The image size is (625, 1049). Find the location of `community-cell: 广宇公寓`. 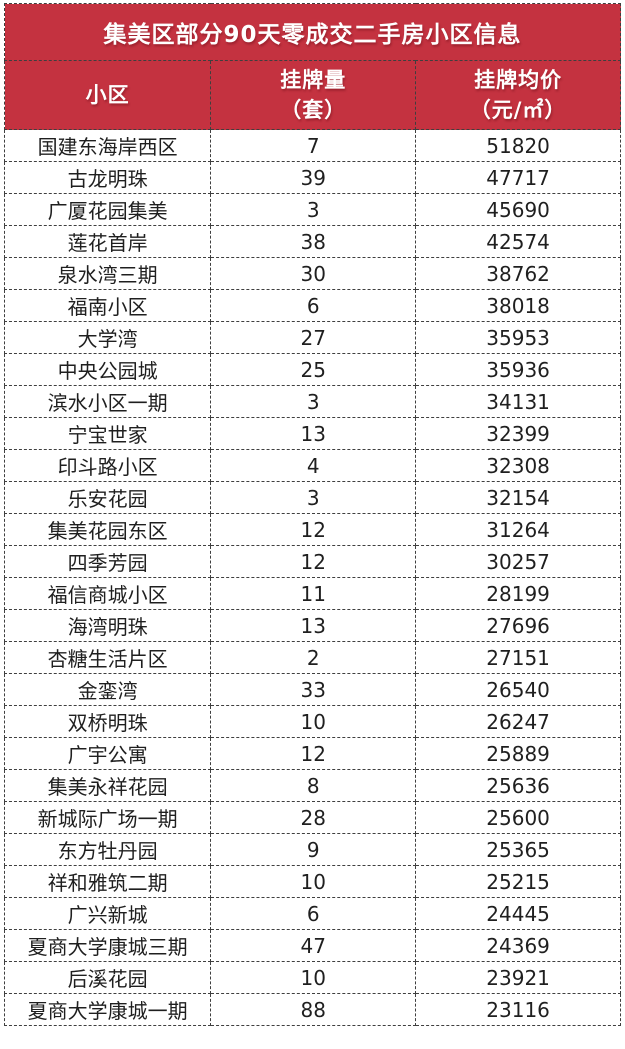

community-cell: 广宇公寓 is located at coordinates (107, 753).